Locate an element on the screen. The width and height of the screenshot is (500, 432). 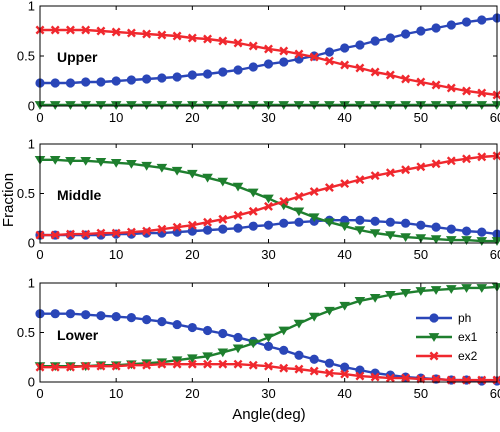
x-axis-title: Angle(deg) is located at coordinates (268, 414).